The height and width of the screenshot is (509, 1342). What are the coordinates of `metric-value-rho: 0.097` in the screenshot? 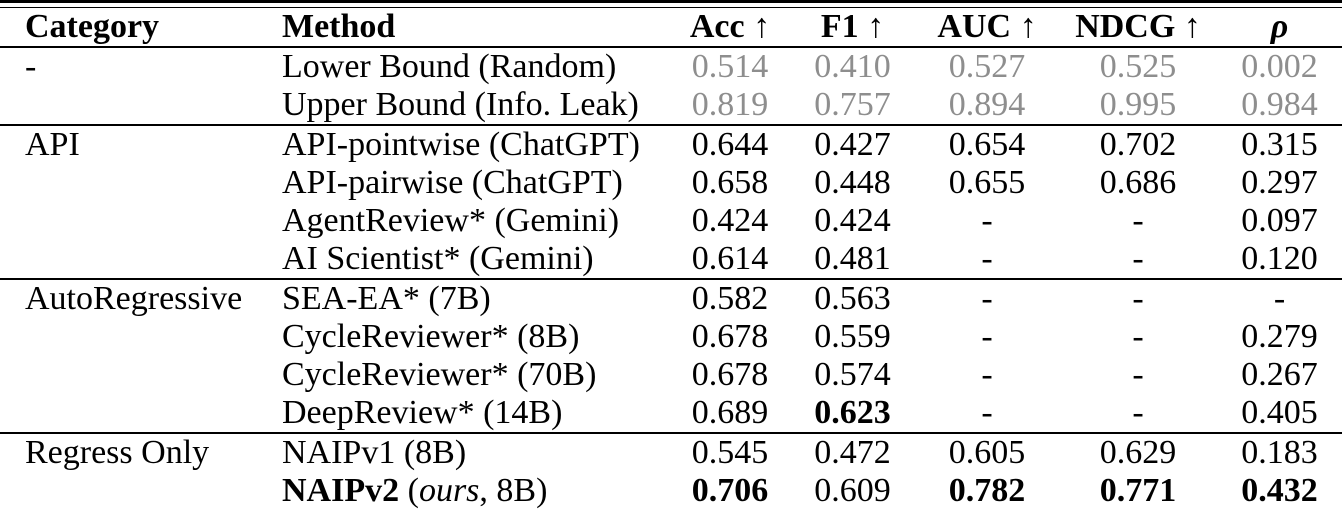 It's located at (1279, 220).